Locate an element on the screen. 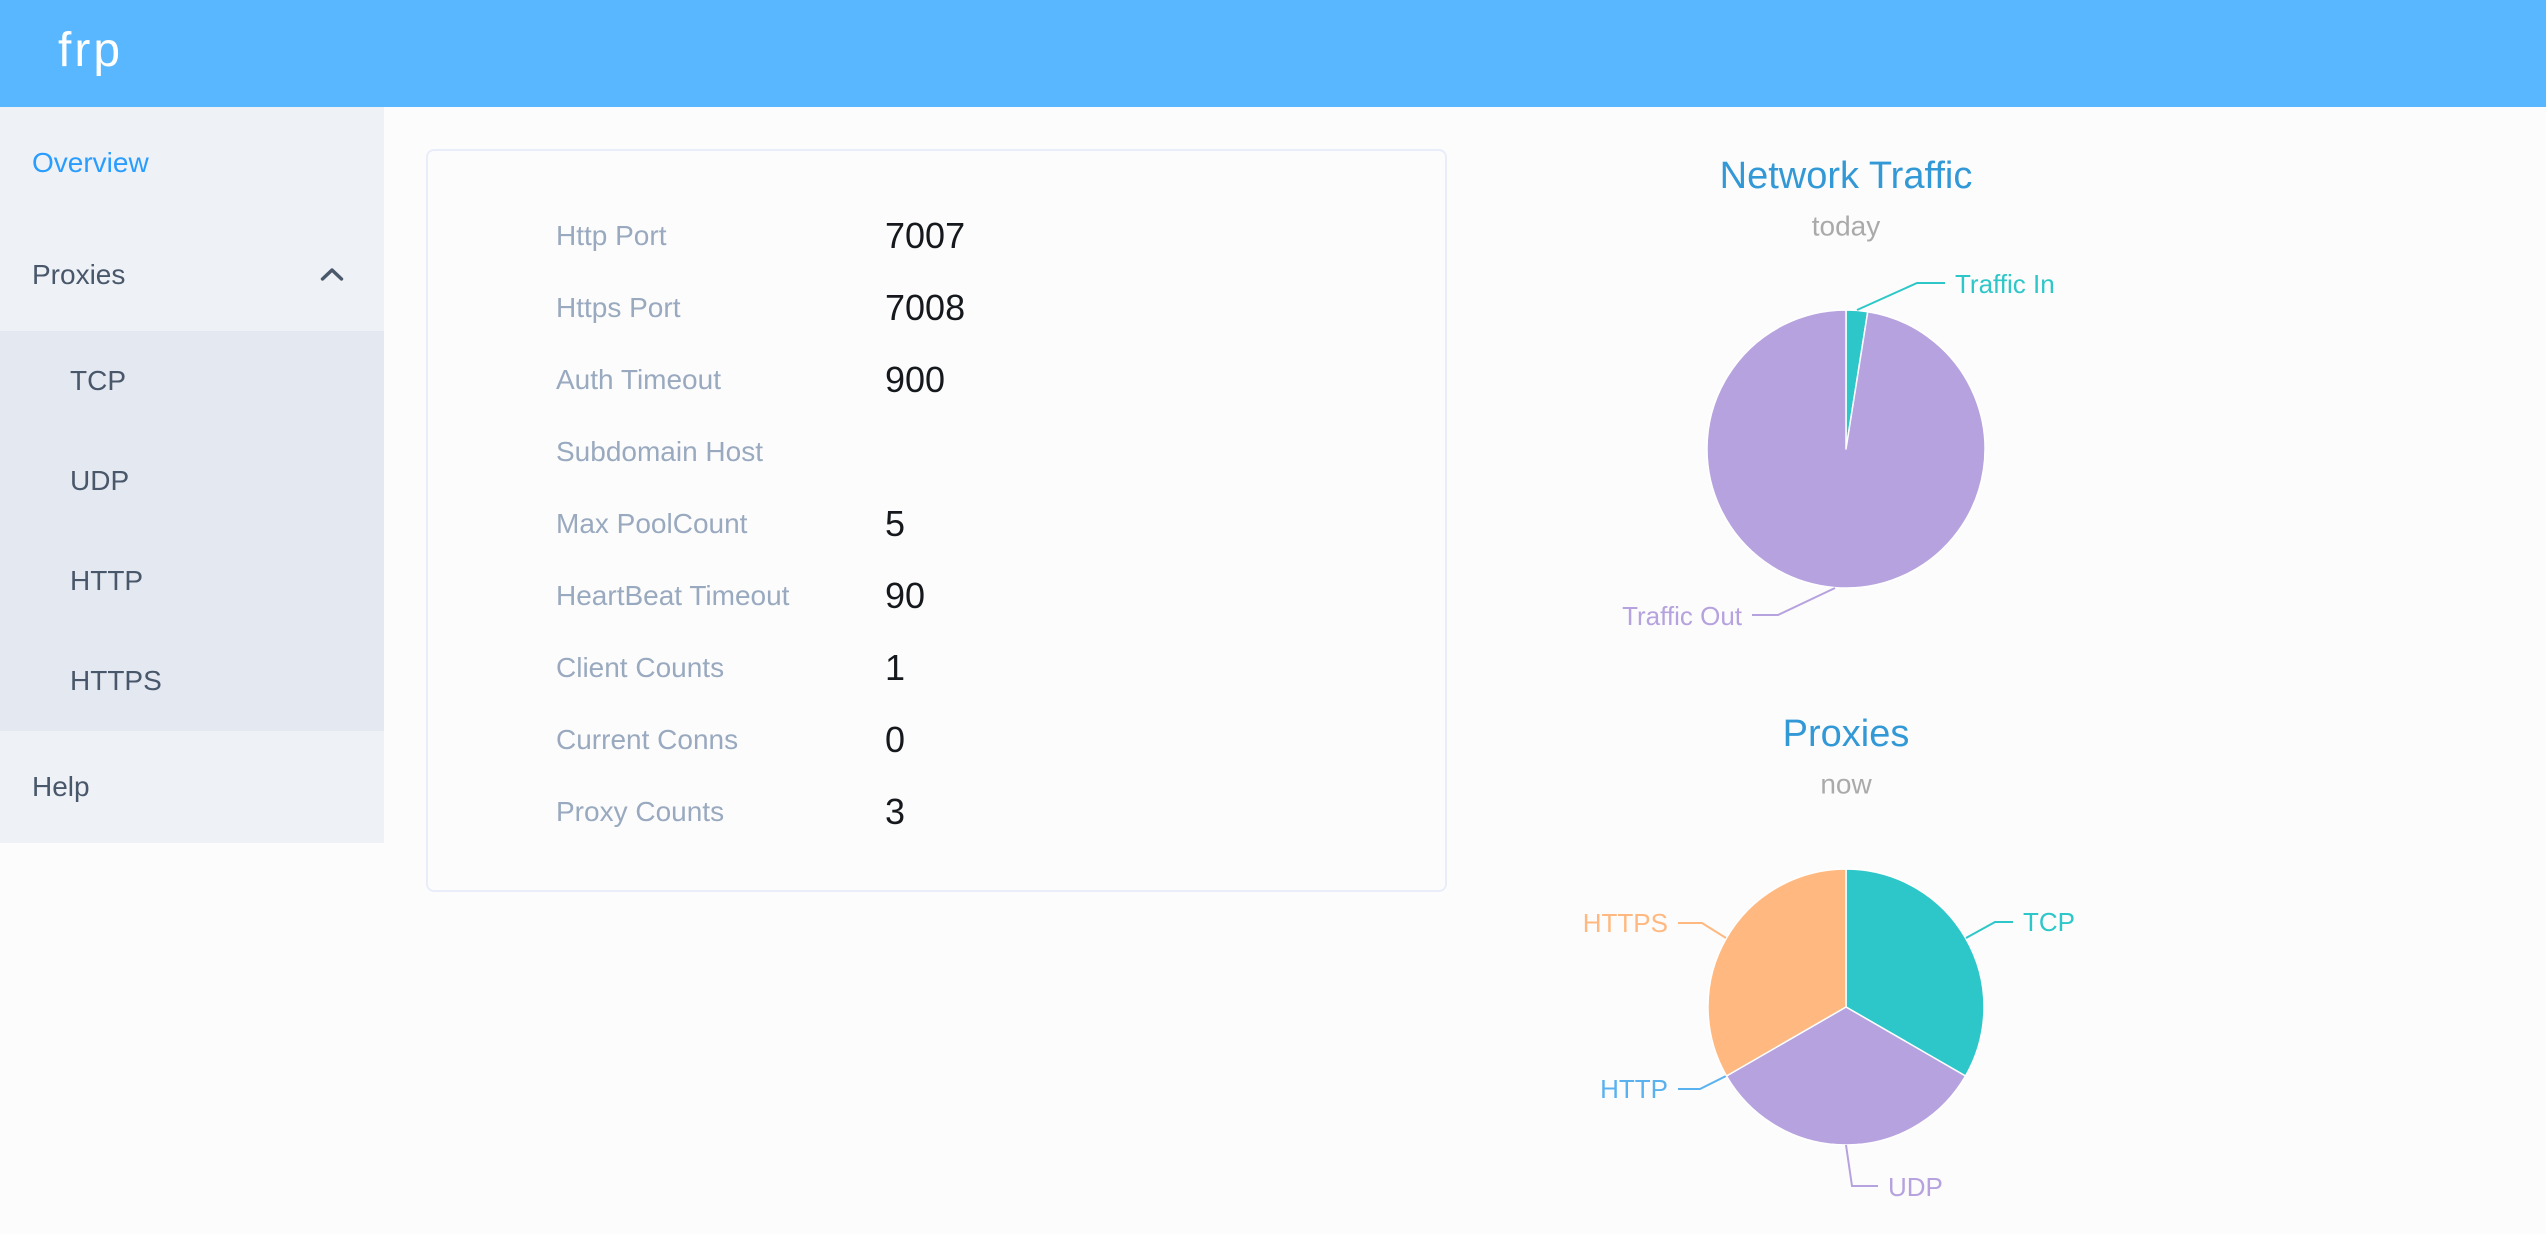  sidebar-item-label: TCP is located at coordinates (98, 380).